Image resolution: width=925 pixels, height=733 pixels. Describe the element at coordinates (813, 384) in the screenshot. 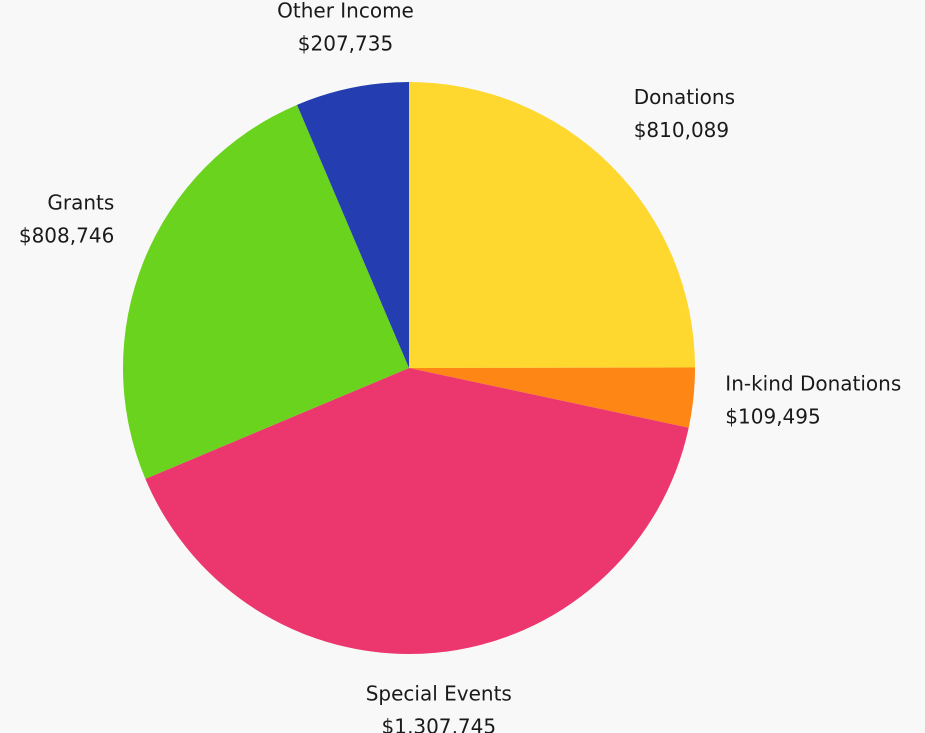

I see `slice-name-label: In-kind Donations` at that location.